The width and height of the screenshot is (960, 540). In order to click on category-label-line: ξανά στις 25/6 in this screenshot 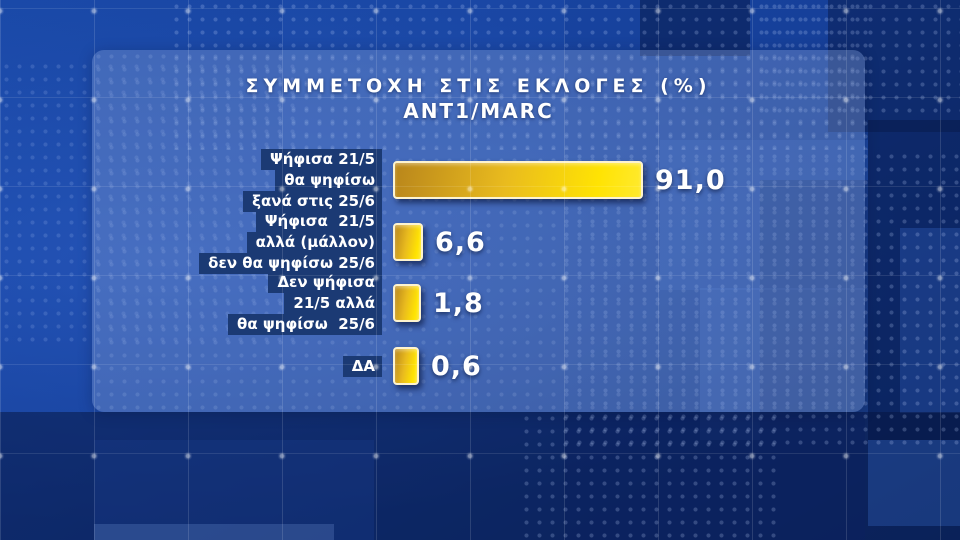, I will do `click(312, 201)`.